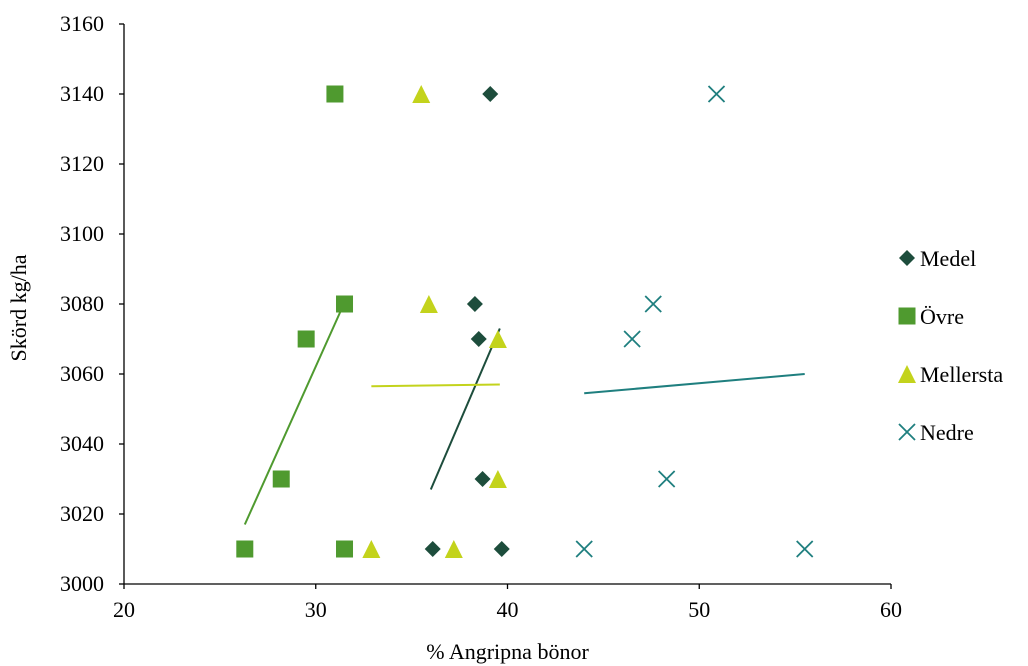 This screenshot has width=1028, height=666. What do you see at coordinates (961, 374) in the screenshot?
I see `legend-label: Mellersta` at bounding box center [961, 374].